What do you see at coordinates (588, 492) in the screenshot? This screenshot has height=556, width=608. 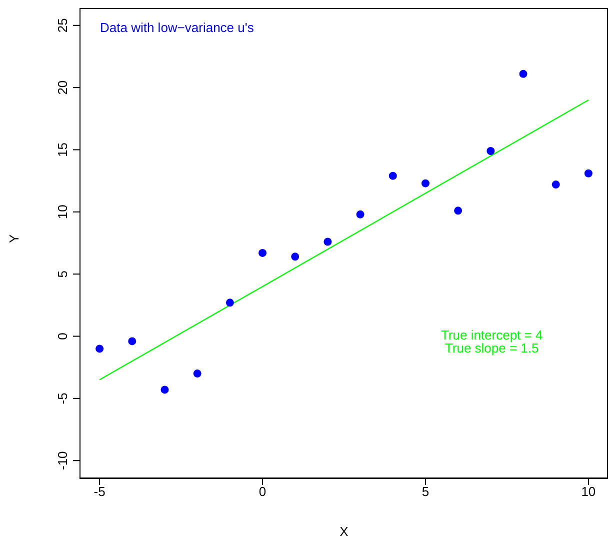 I see `x-tick-label: 10` at bounding box center [588, 492].